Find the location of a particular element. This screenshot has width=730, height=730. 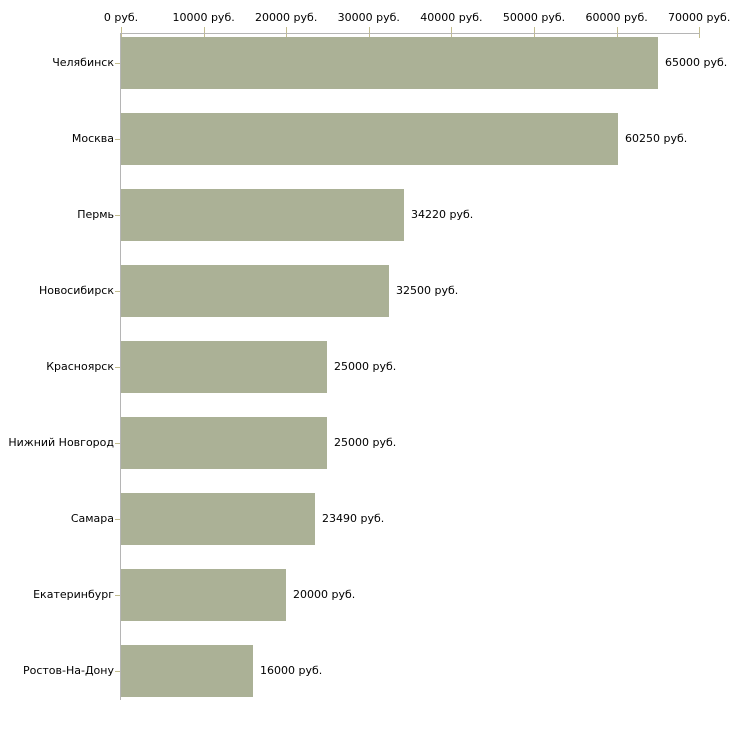

category-label: Новосибирск is located at coordinates (76, 290).